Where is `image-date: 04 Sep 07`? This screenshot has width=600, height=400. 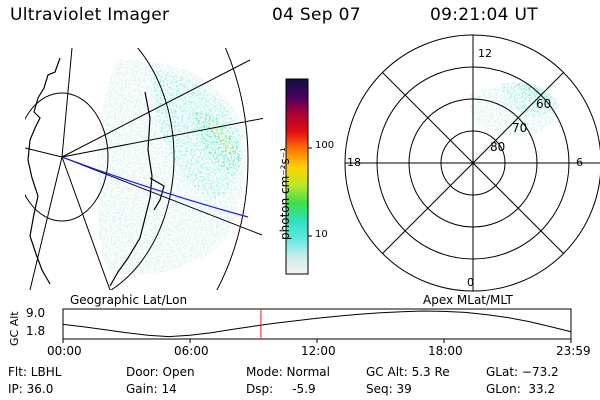
image-date: 04 Sep 07 is located at coordinates (316, 15).